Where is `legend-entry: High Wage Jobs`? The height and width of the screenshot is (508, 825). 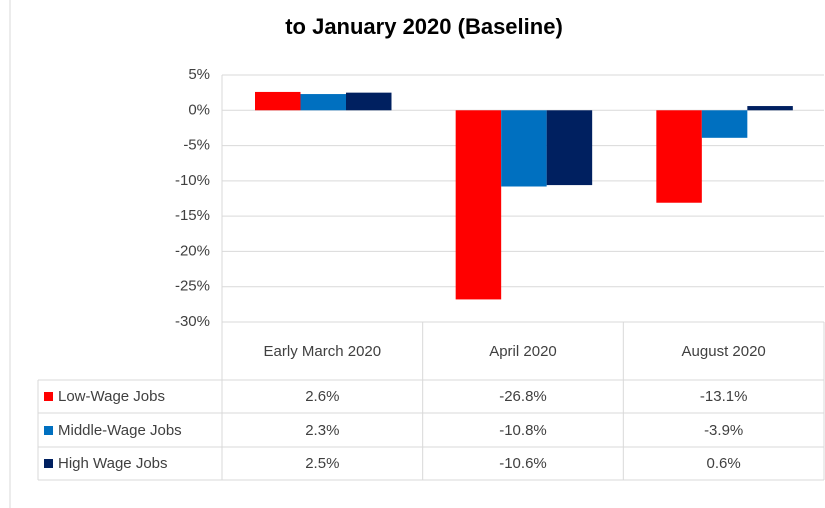 legend-entry: High Wage Jobs is located at coordinates (130, 463).